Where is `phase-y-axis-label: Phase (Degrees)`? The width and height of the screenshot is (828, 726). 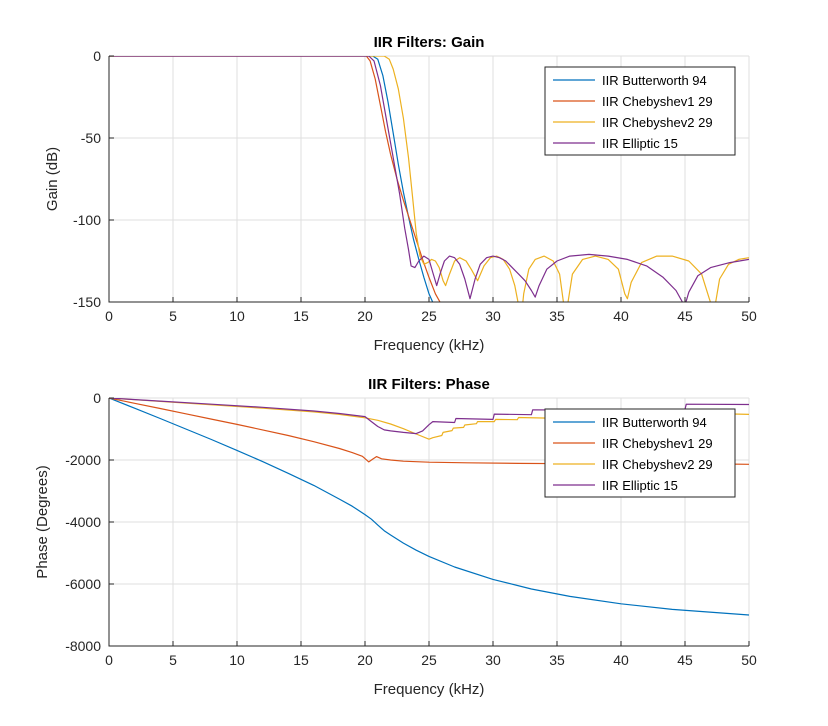 phase-y-axis-label: Phase (Degrees) is located at coordinates (42, 521).